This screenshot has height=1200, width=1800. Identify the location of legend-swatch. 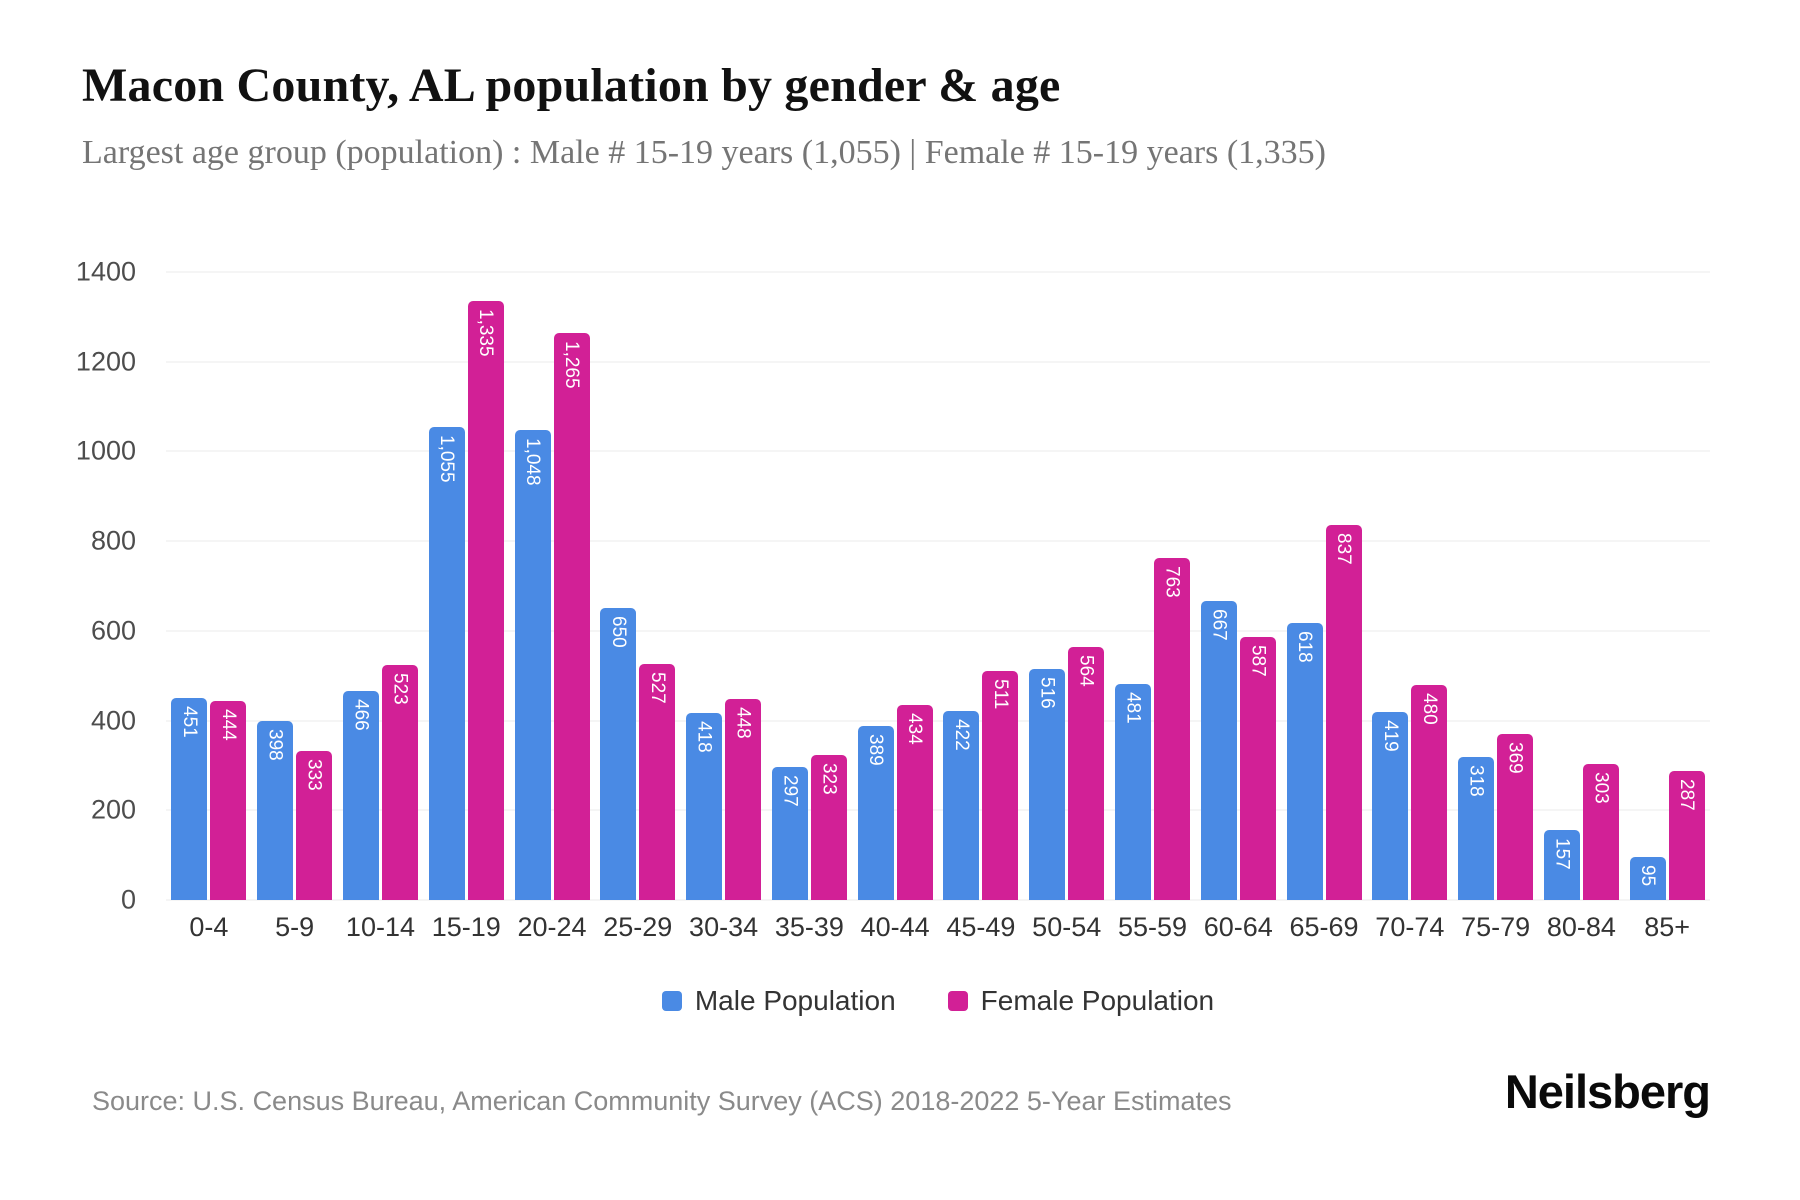
(957, 1001).